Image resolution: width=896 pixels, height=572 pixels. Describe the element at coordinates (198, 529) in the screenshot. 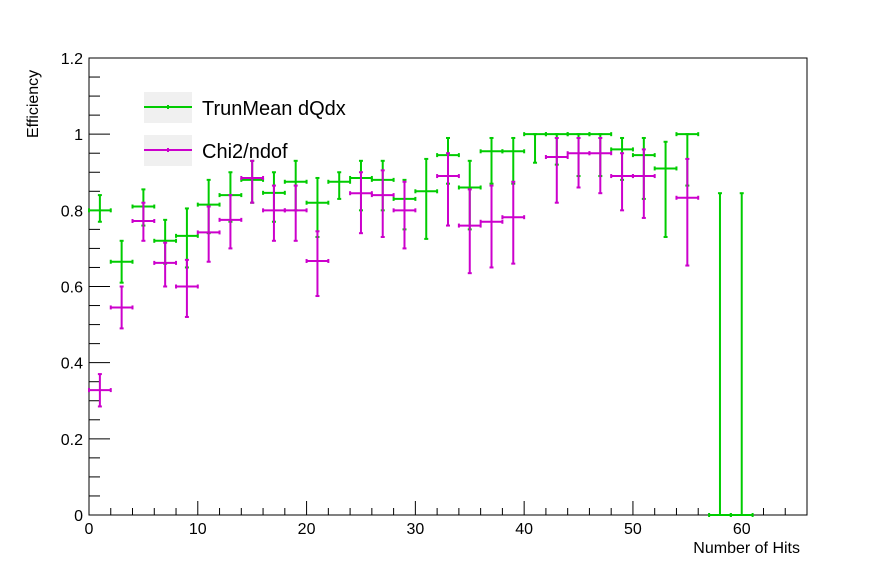

I see `x-tick-label: 10` at that location.